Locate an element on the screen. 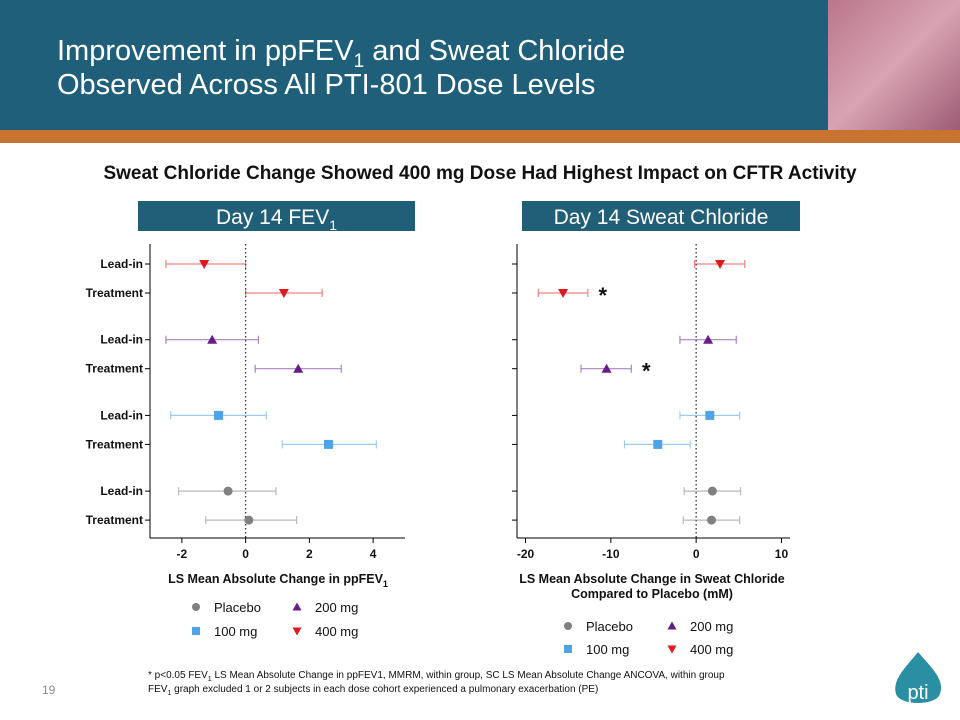 The height and width of the screenshot is (720, 960). x-tick-label: -10 is located at coordinates (611, 554).